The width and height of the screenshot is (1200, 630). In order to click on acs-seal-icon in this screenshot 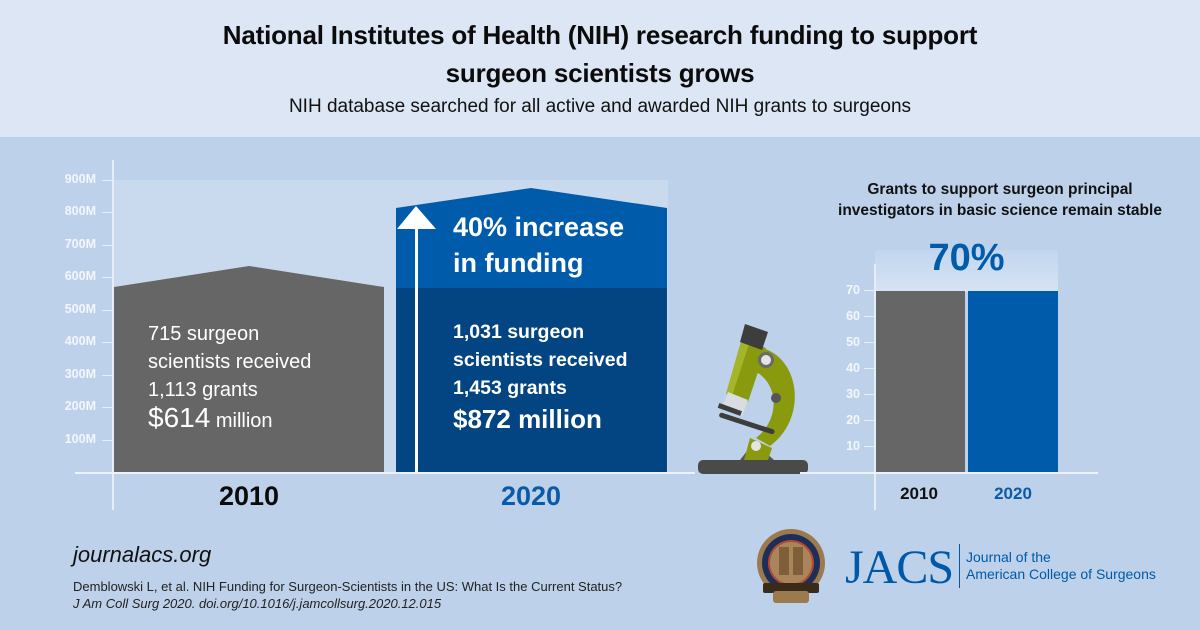, I will do `click(791, 566)`.